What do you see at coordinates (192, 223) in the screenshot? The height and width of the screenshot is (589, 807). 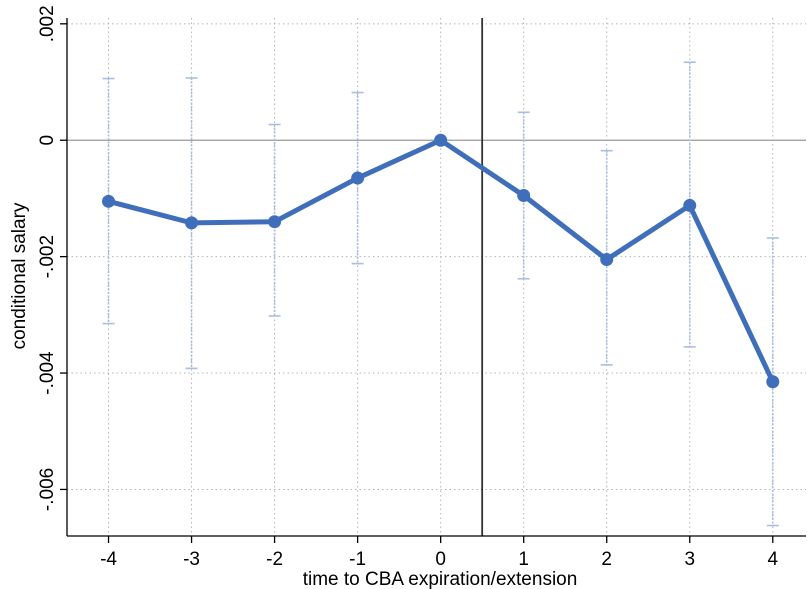 I see `data-point--3` at bounding box center [192, 223].